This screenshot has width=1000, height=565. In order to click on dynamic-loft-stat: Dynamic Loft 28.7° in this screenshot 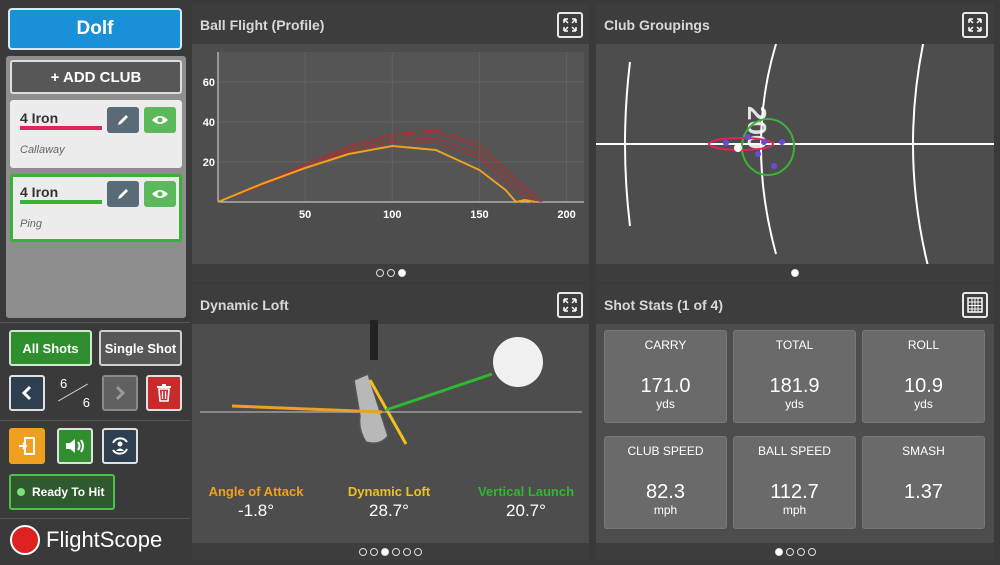, I will do `click(389, 502)`.